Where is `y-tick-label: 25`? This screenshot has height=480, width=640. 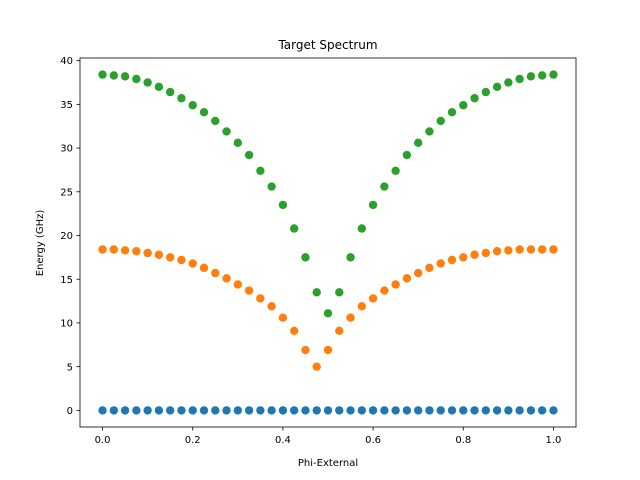
y-tick-label: 25 is located at coordinates (66, 192).